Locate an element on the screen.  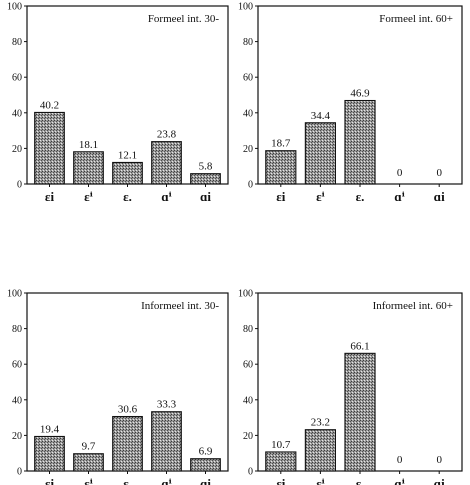
data-label: 18.7 is located at coordinates (281, 144).